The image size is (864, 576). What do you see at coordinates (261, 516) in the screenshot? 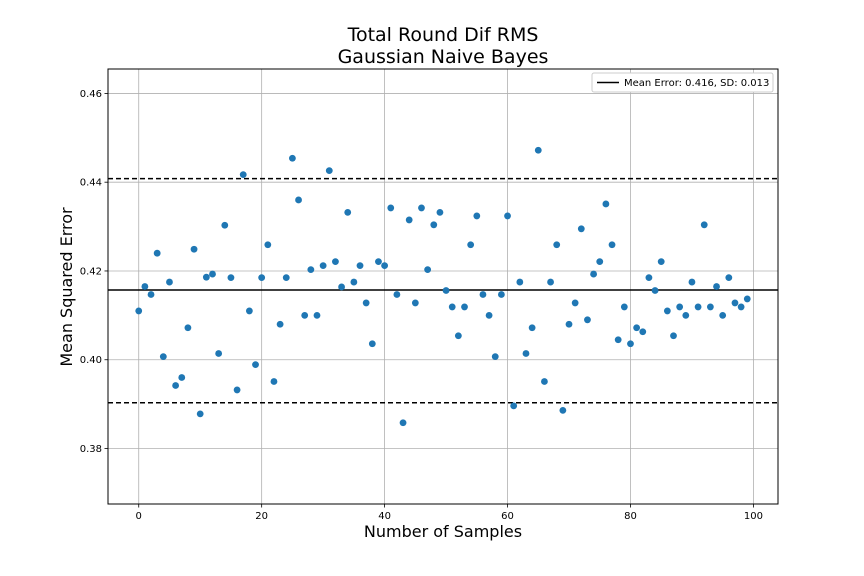
I see `x-tick-label: 20` at bounding box center [261, 516].